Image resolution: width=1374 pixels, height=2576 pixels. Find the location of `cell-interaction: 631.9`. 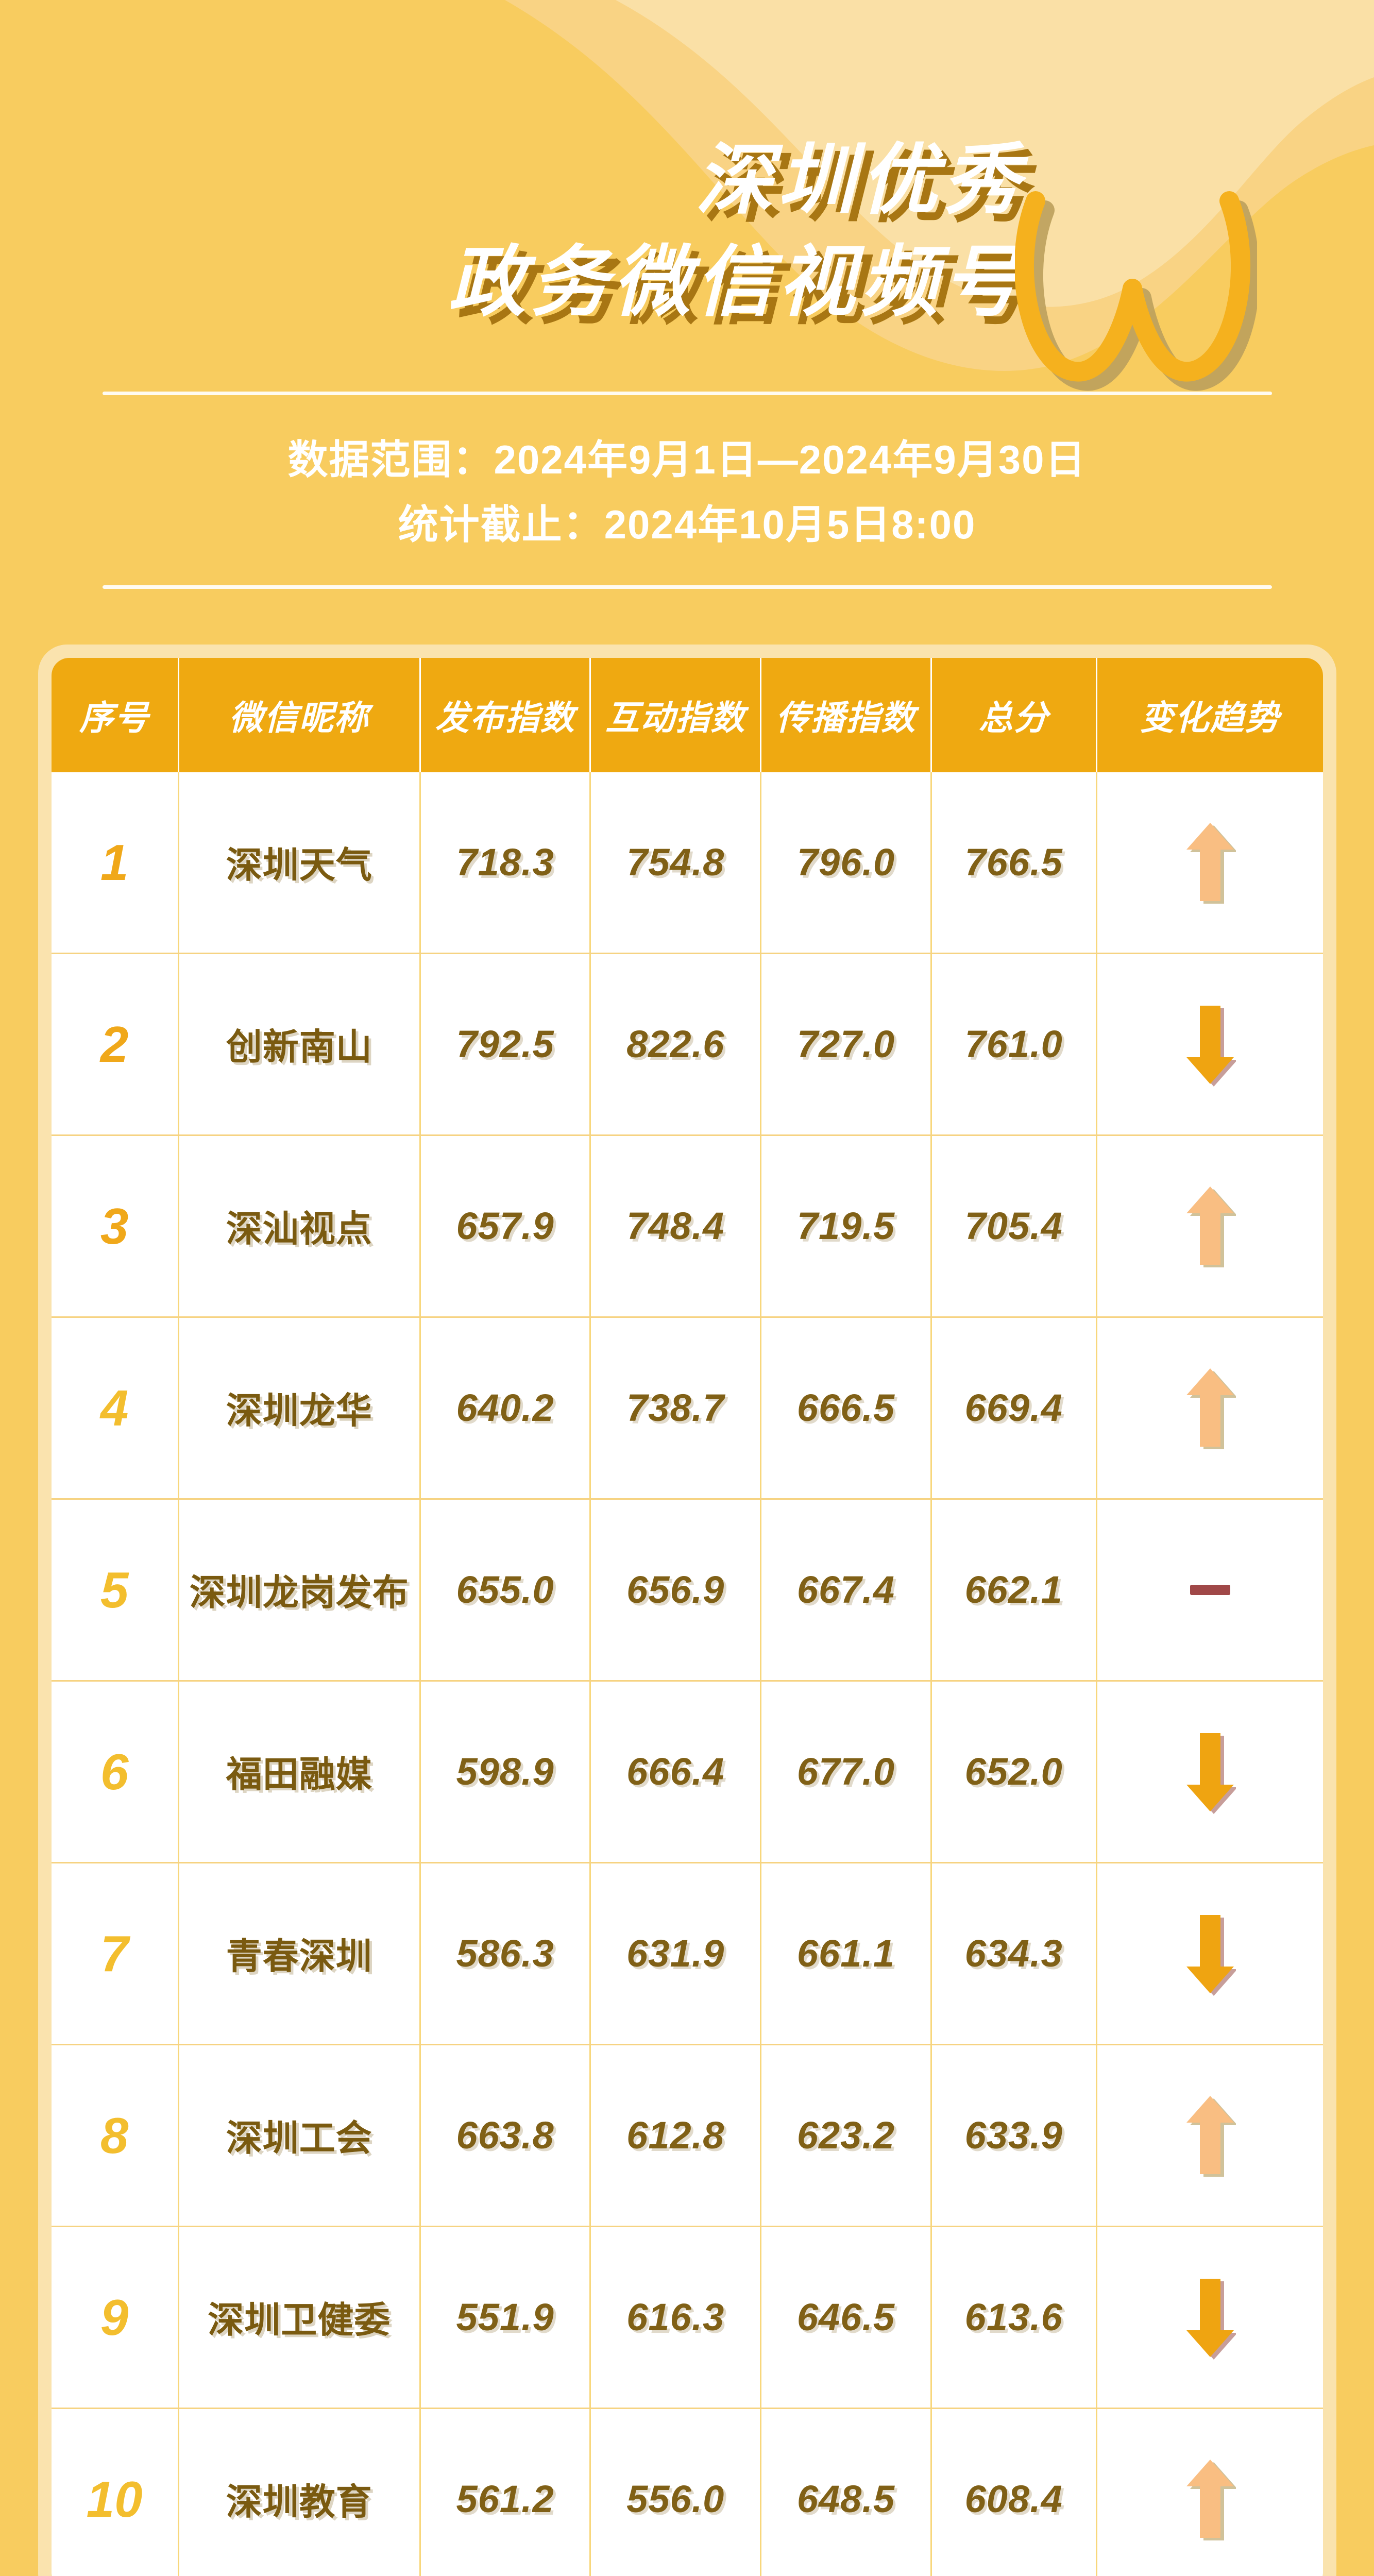

cell-interaction: 631.9 is located at coordinates (676, 1953).